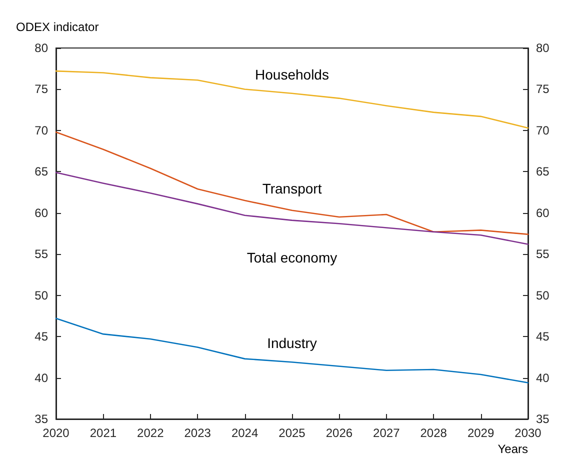  I want to click on y2-tick-label: 70, so click(543, 130).